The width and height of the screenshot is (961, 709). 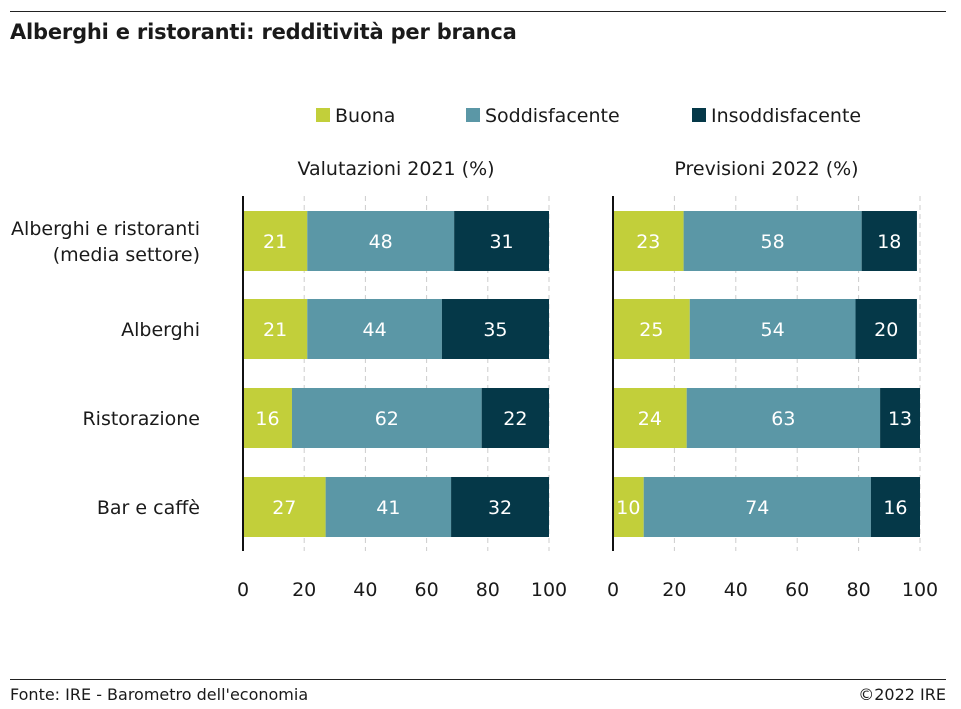 I want to click on x-tick-label-p2-100: 100, so click(x=920, y=590).